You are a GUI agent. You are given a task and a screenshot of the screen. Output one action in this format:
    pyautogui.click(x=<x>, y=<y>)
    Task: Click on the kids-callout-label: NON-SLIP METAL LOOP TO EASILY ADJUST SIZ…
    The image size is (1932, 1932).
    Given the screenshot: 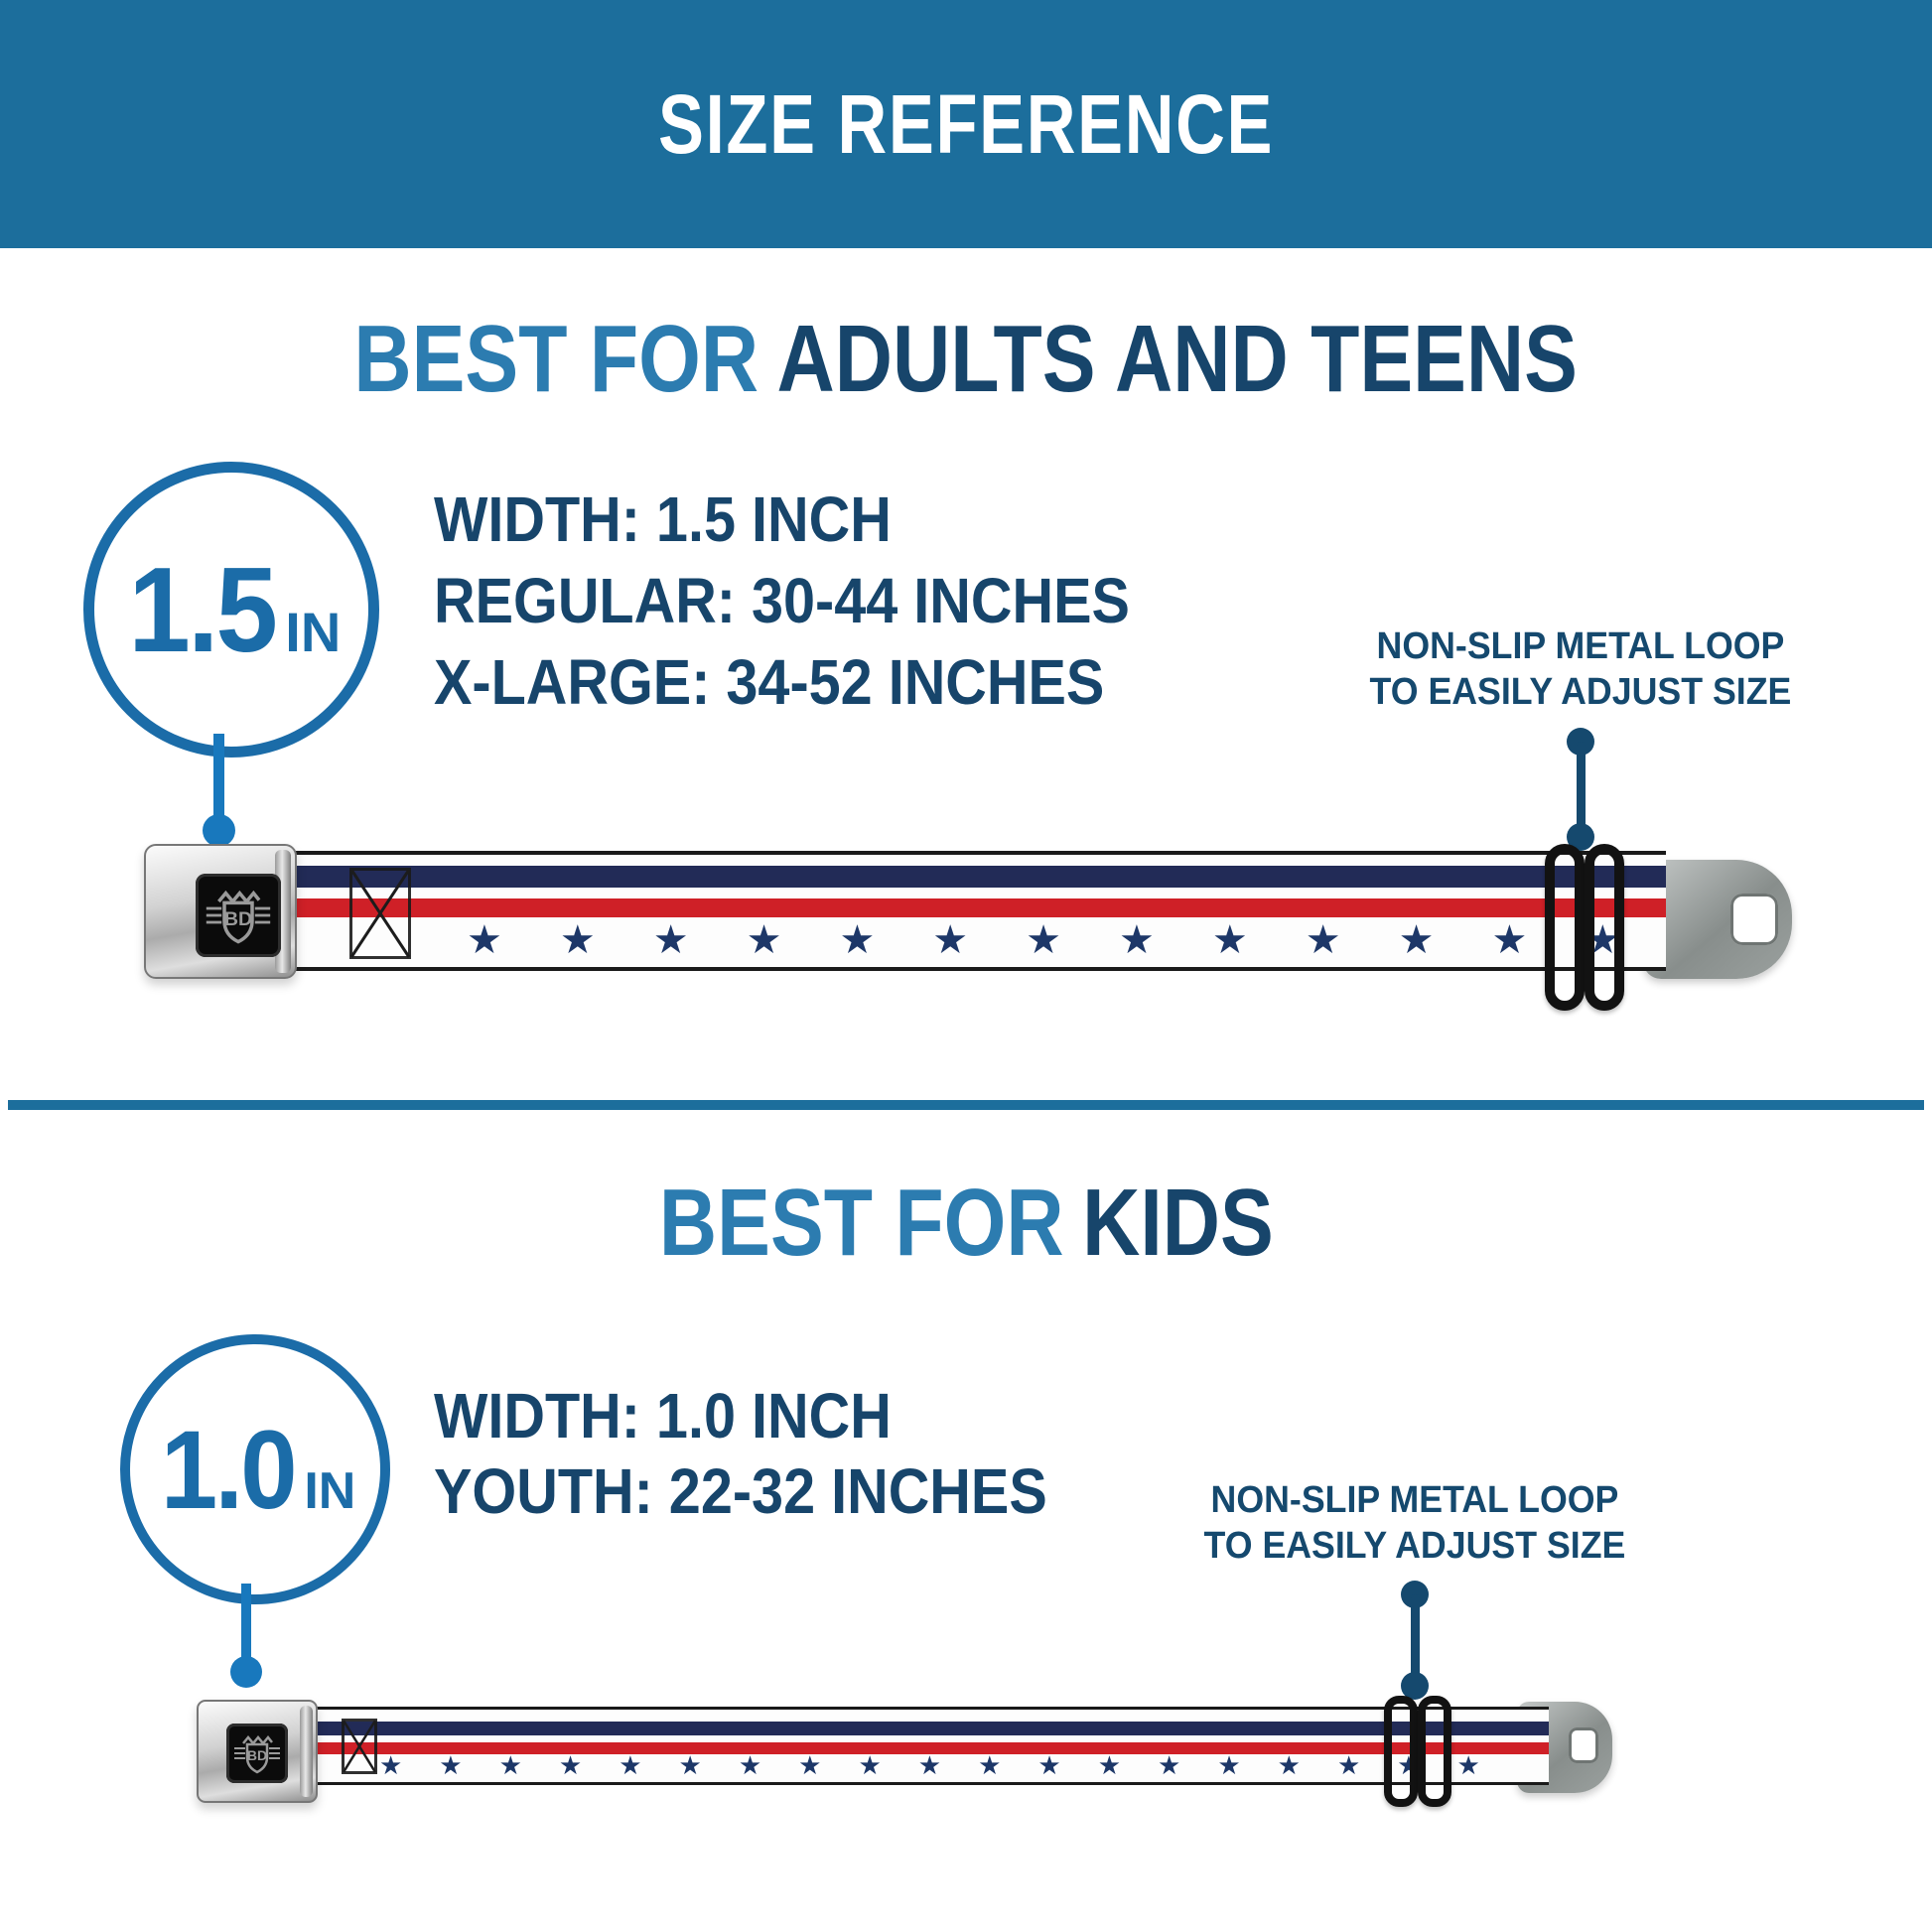 What is the action you would take?
    pyautogui.click(x=1415, y=1523)
    